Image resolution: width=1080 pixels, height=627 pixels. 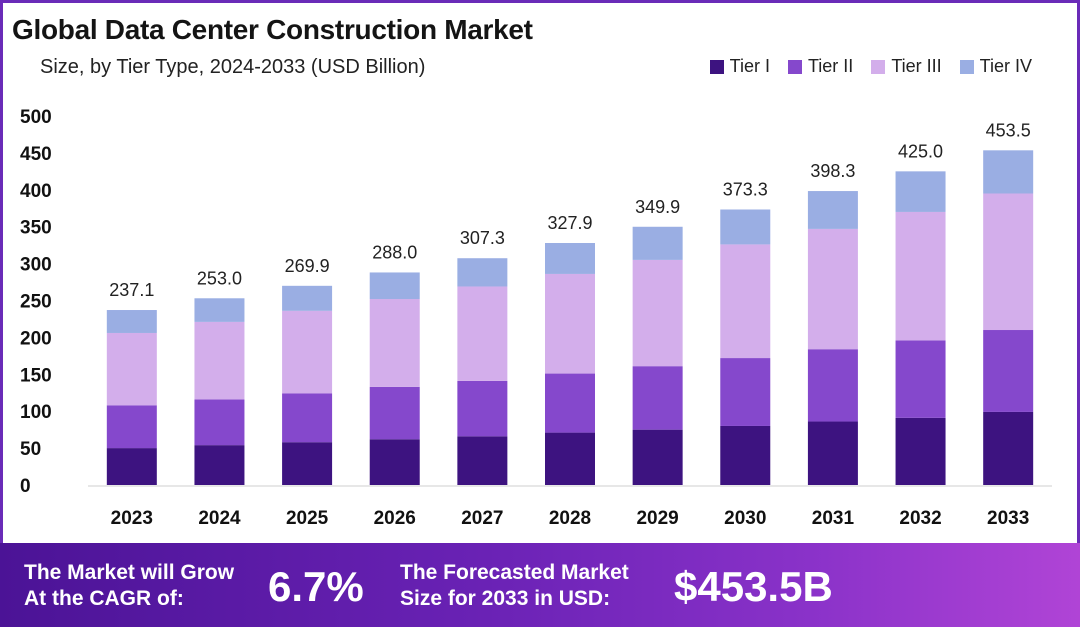 I want to click on bar-total-label: 253.0, so click(x=219, y=278).